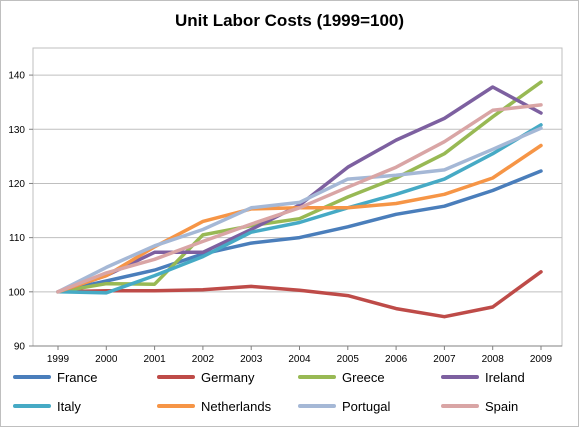 The image size is (579, 427). Describe the element at coordinates (299, 359) in the screenshot. I see `x-tick-label: 2004` at that location.